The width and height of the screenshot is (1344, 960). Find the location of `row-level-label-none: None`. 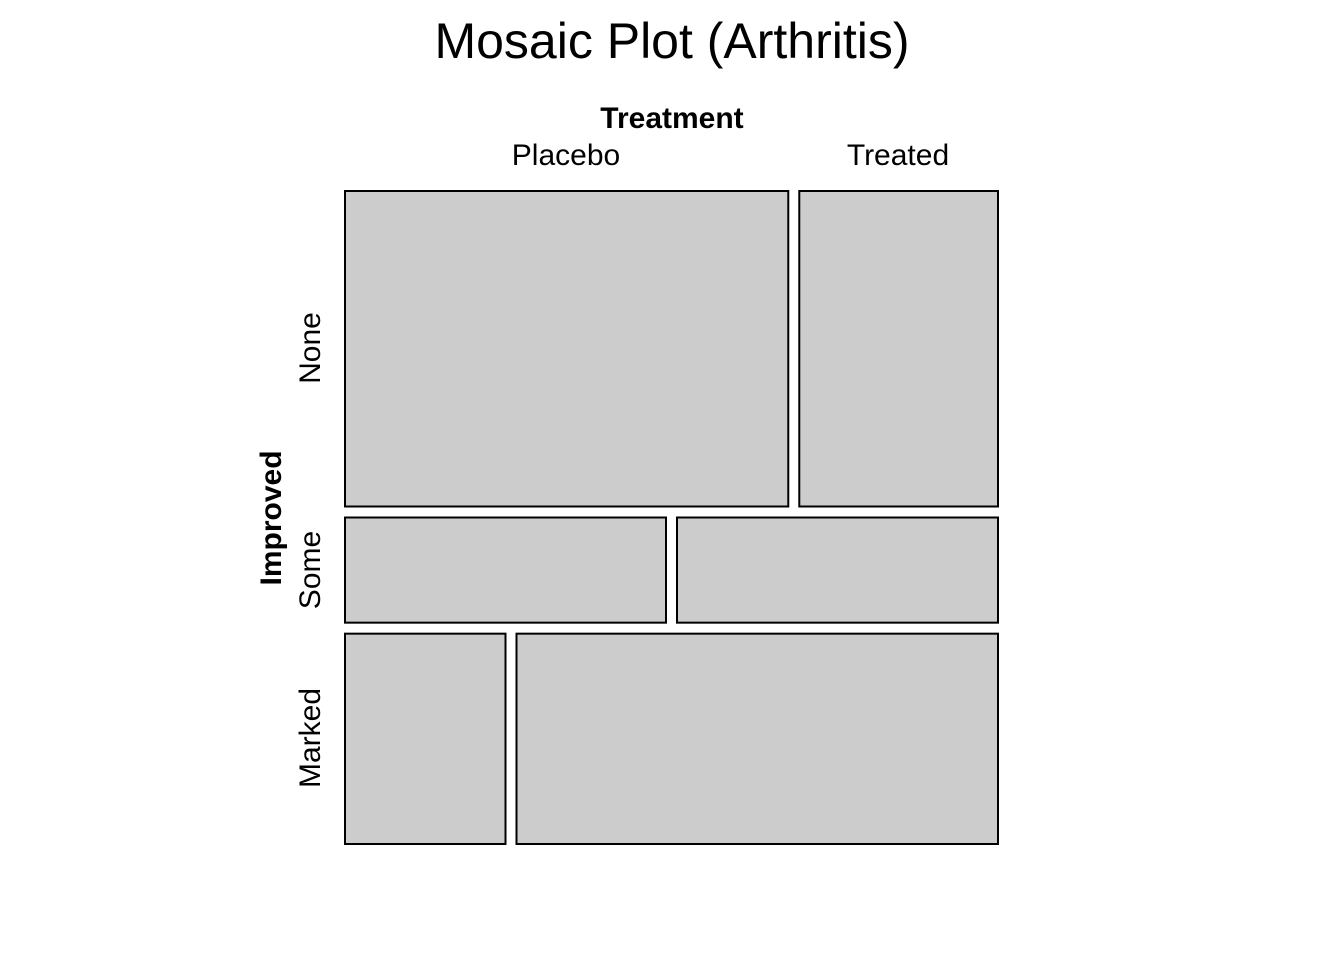

row-level-label-none: None is located at coordinates (310, 348).